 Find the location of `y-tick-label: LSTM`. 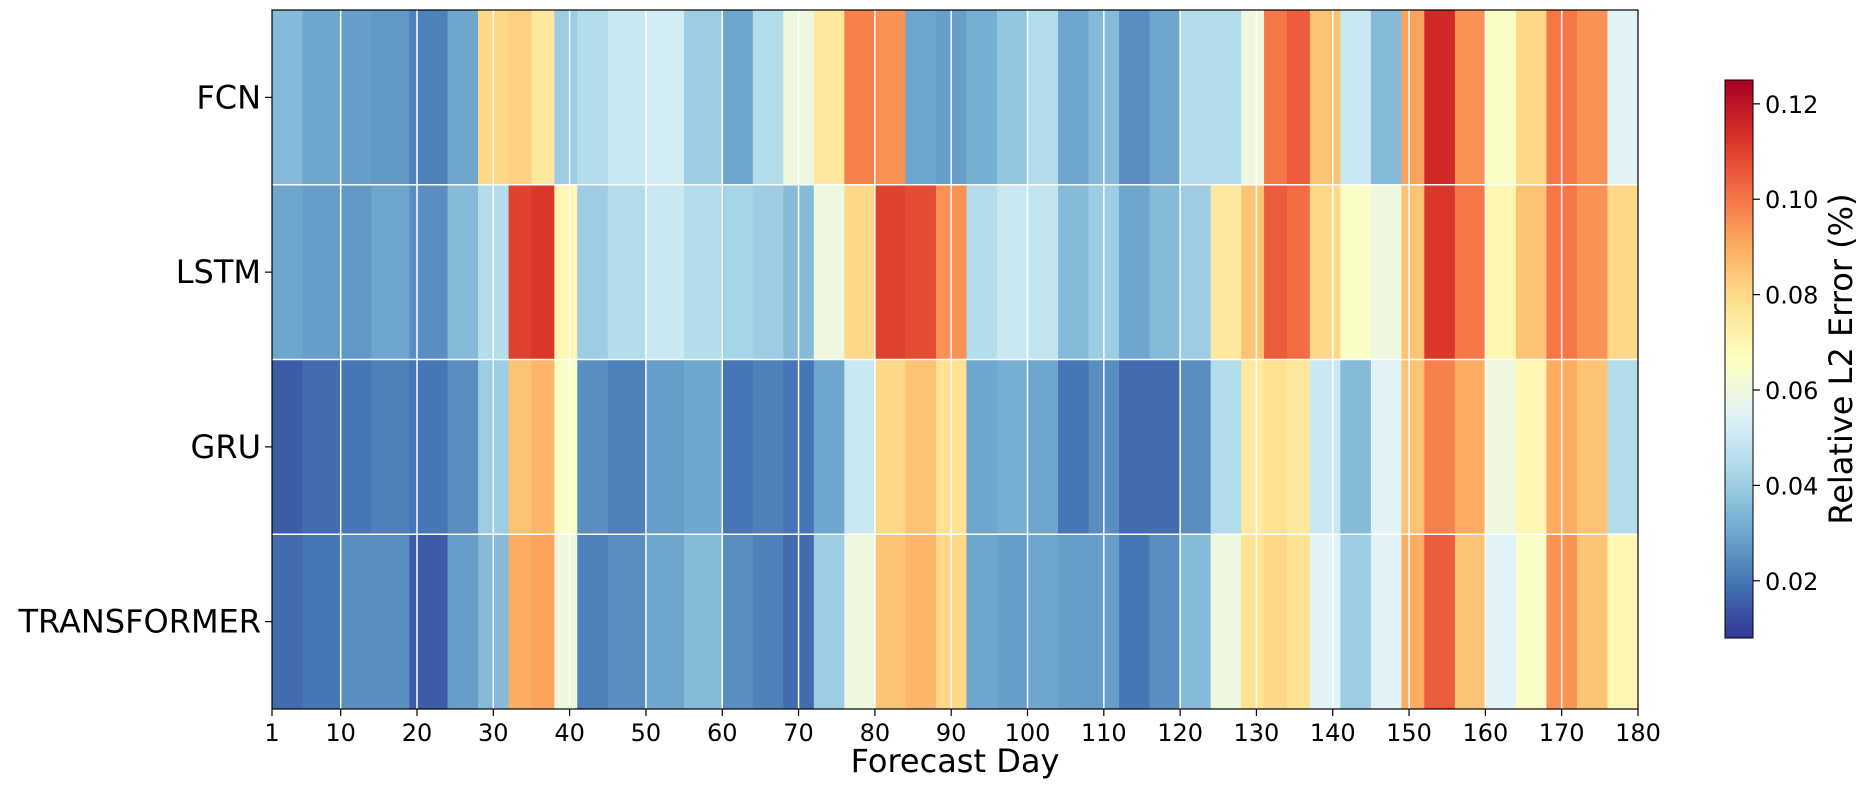

y-tick-label: LSTM is located at coordinates (218, 272).